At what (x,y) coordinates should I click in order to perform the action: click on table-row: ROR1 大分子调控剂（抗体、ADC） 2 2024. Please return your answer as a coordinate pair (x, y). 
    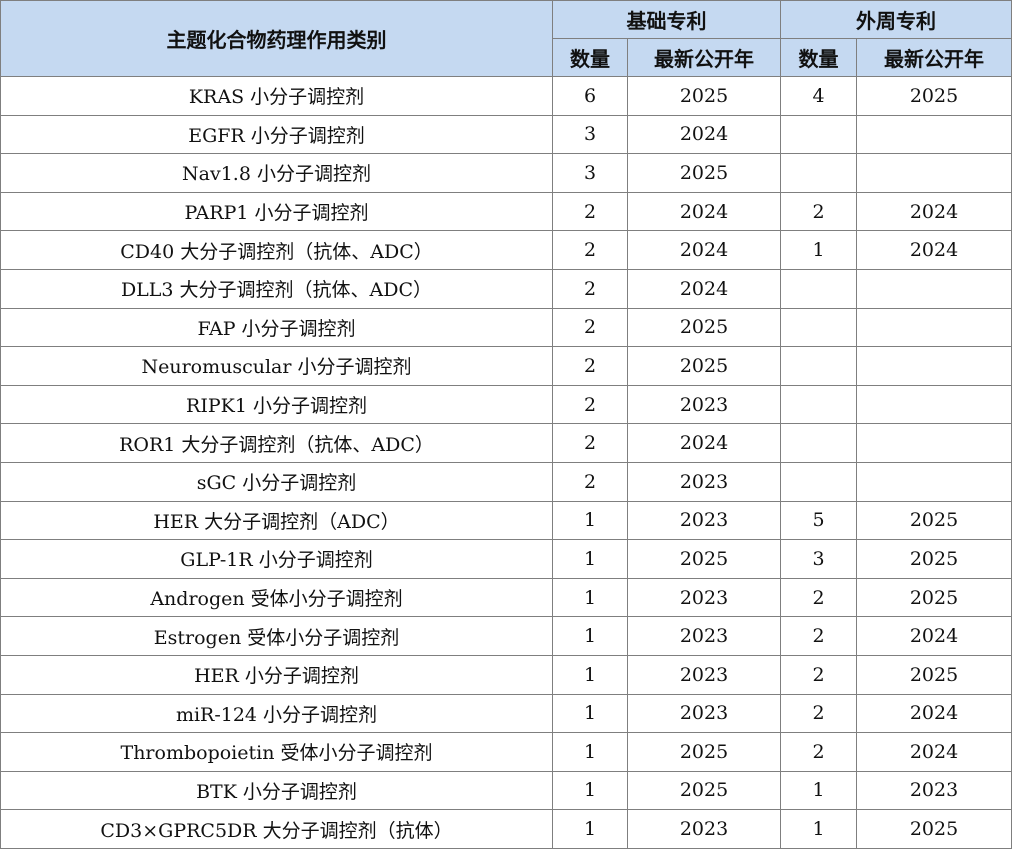
    Looking at the image, I should click on (506, 443).